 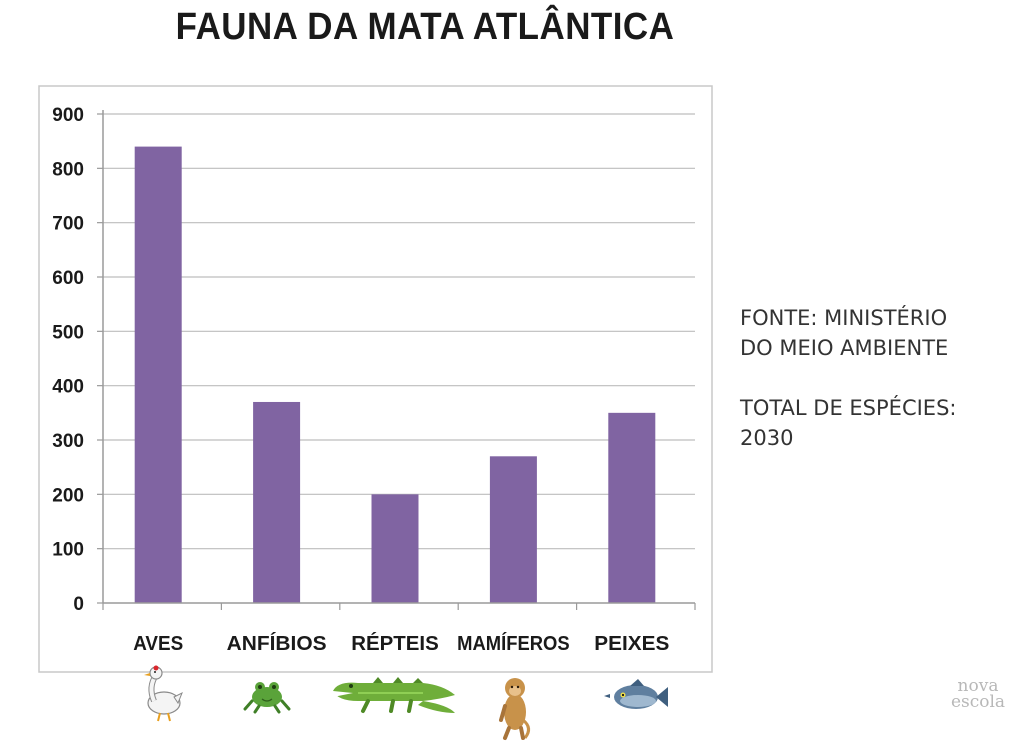 What do you see at coordinates (395, 643) in the screenshot?
I see `x-tick-label: RÉPTEIS` at bounding box center [395, 643].